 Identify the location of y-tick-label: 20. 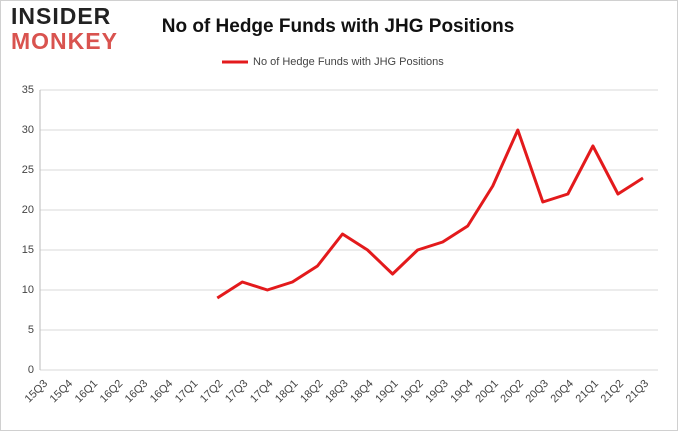
(28, 210).